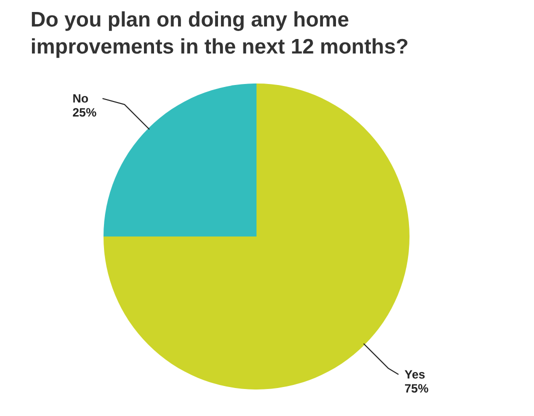 The image size is (534, 416). I want to click on slice-label: No, so click(80, 99).